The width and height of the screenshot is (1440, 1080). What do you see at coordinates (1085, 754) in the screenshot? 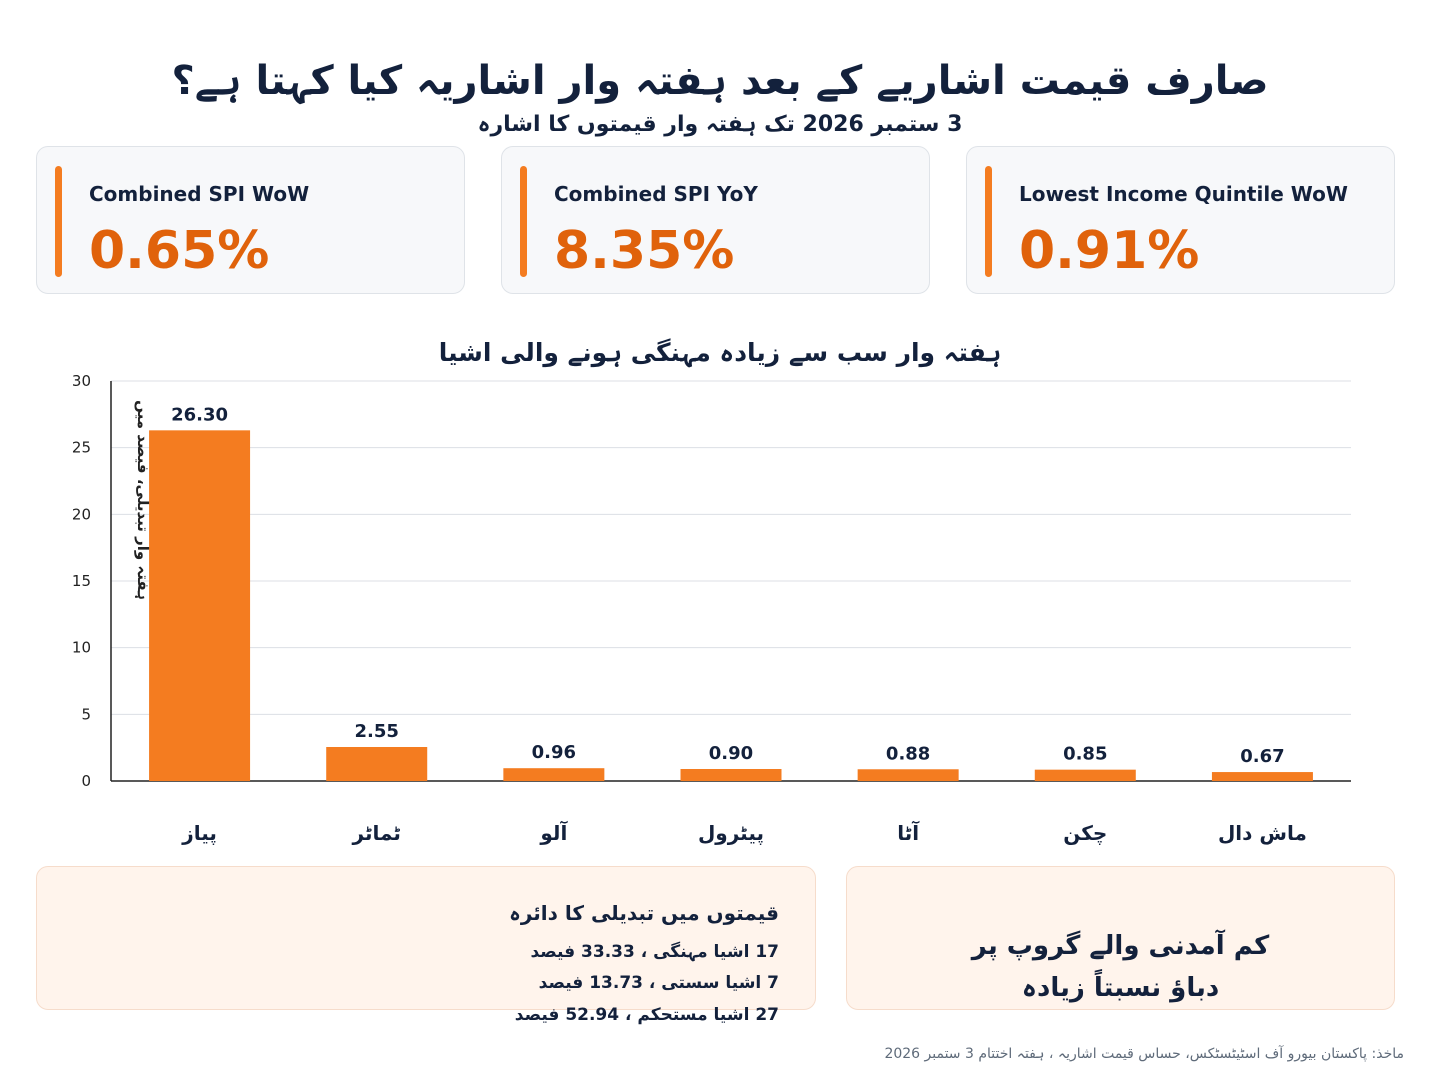
I see `bar-value-label: 0.85` at bounding box center [1085, 754].